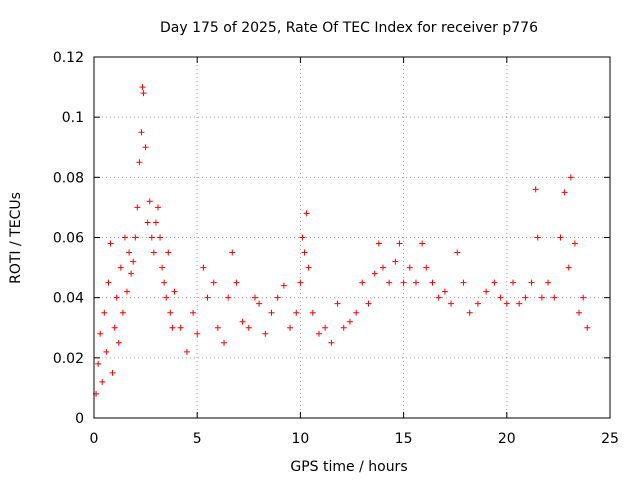  Describe the element at coordinates (300, 439) in the screenshot. I see `x-tick-label: 10` at that location.